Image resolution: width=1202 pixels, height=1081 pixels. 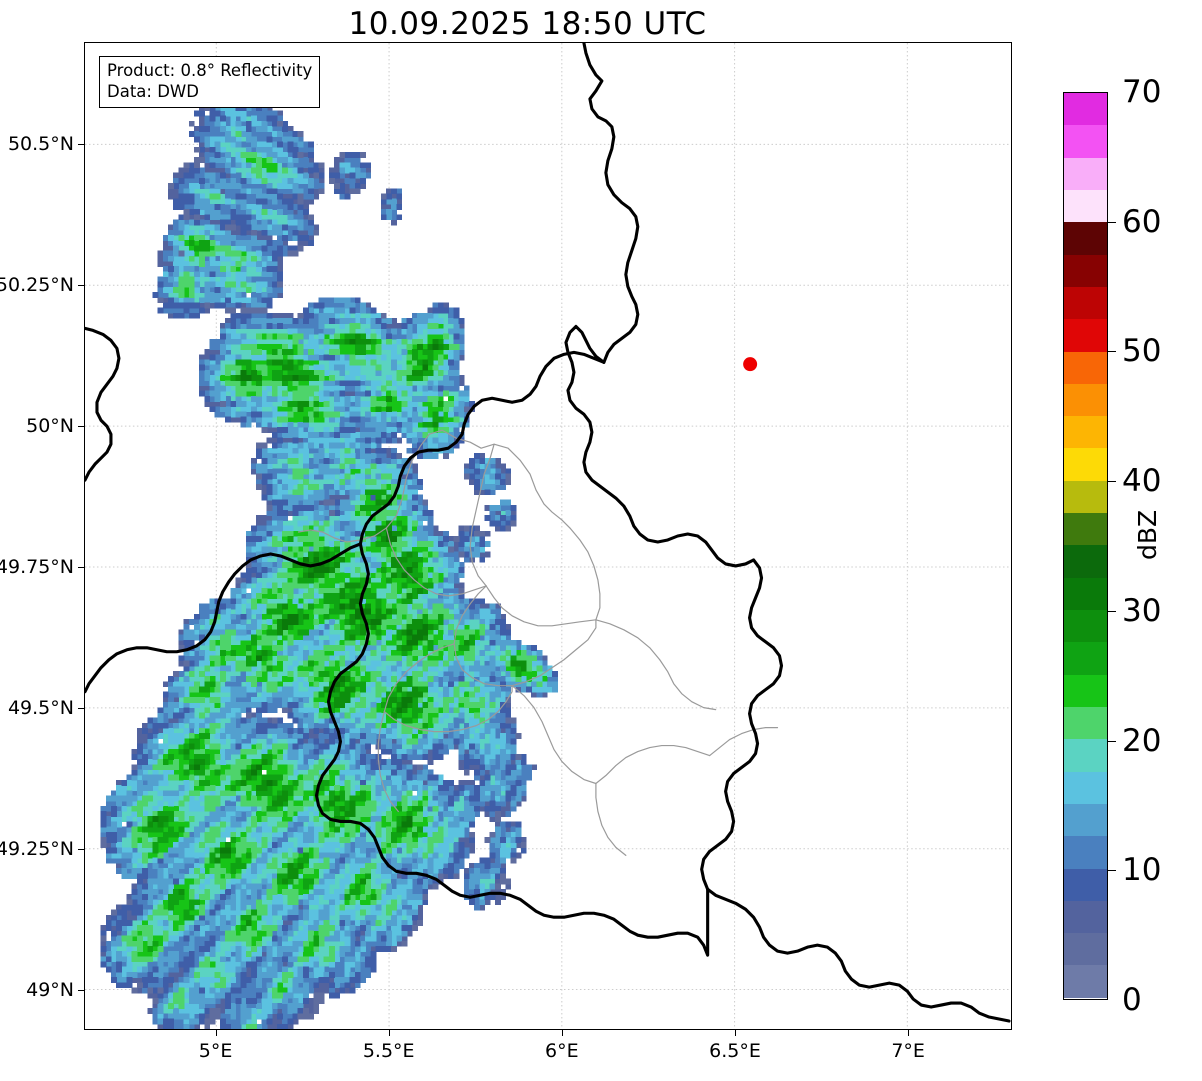 I want to click on page-title: 10.09.2025 18:50 UTC, so click(x=527, y=24).